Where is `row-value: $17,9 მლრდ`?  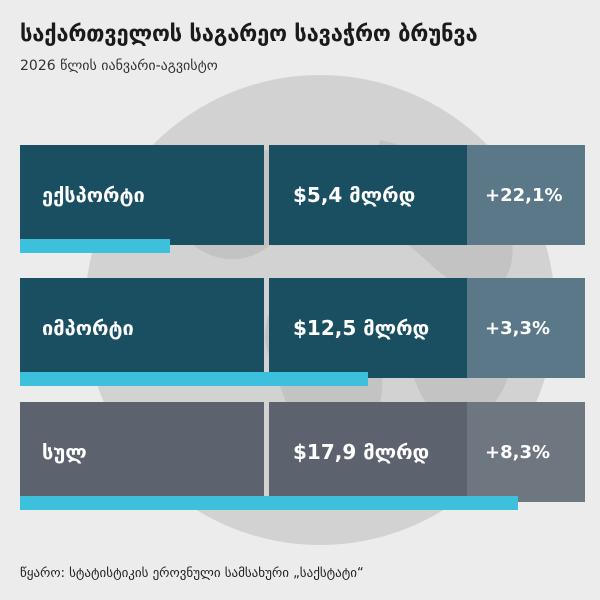
row-value: $17,9 მლრდ is located at coordinates (368, 452).